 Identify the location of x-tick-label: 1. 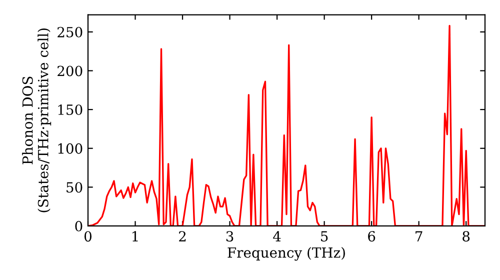
(135, 236).